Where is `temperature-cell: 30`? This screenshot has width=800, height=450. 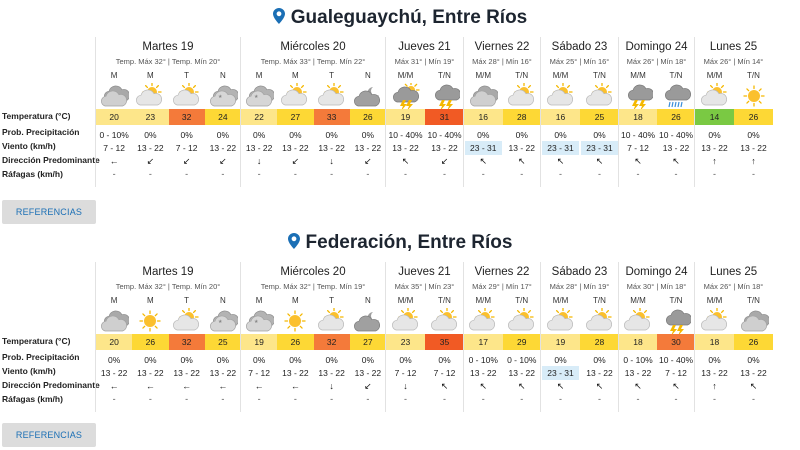
temperature-cell: 30 is located at coordinates (676, 342).